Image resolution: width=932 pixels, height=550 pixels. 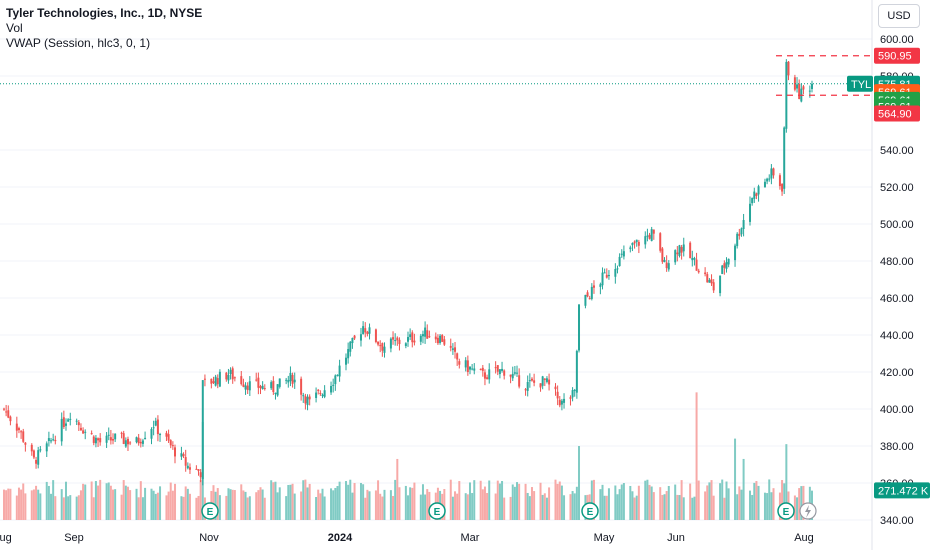 I want to click on price-tick-label: 380.00, so click(x=897, y=447).